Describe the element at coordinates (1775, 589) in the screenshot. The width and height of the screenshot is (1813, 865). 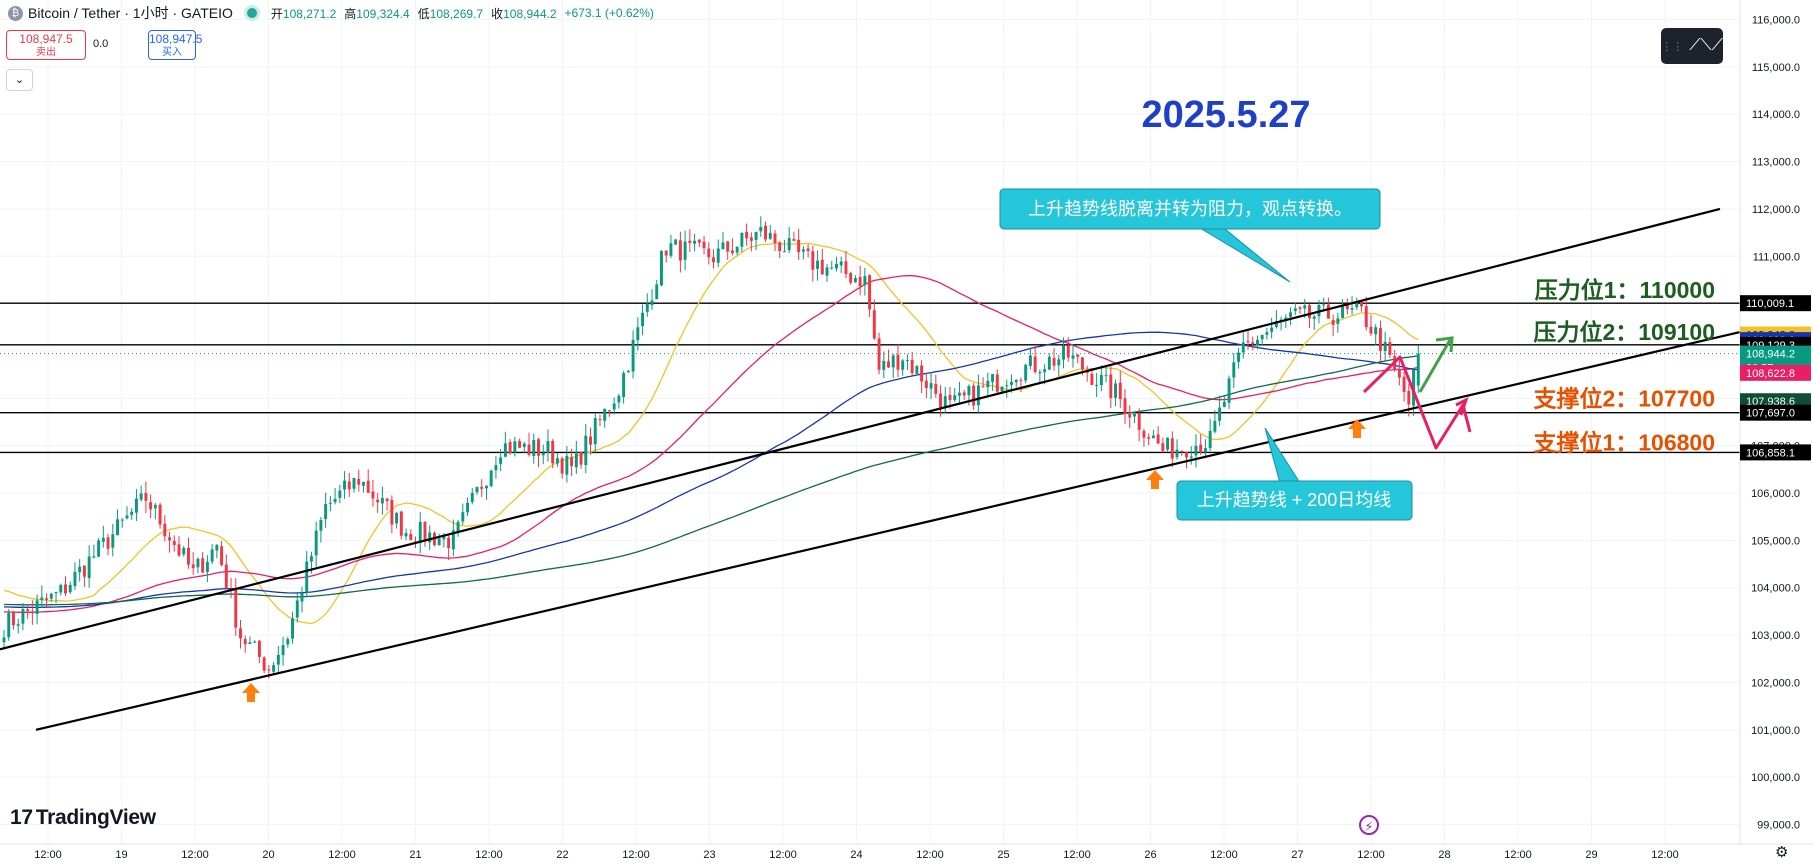
I see `price-tick-label: 104,000.0` at that location.